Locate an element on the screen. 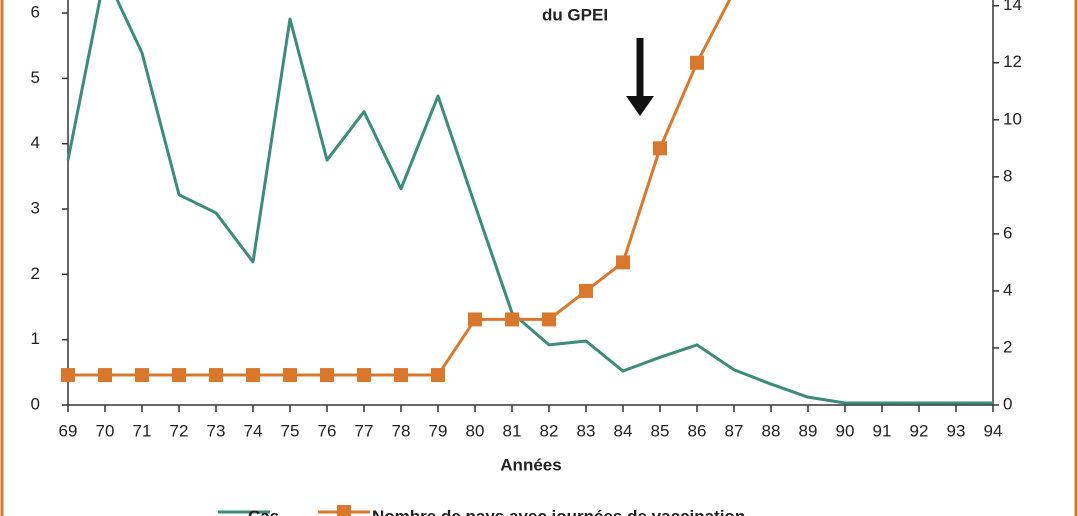  x-tick-label: 71 is located at coordinates (142, 430).